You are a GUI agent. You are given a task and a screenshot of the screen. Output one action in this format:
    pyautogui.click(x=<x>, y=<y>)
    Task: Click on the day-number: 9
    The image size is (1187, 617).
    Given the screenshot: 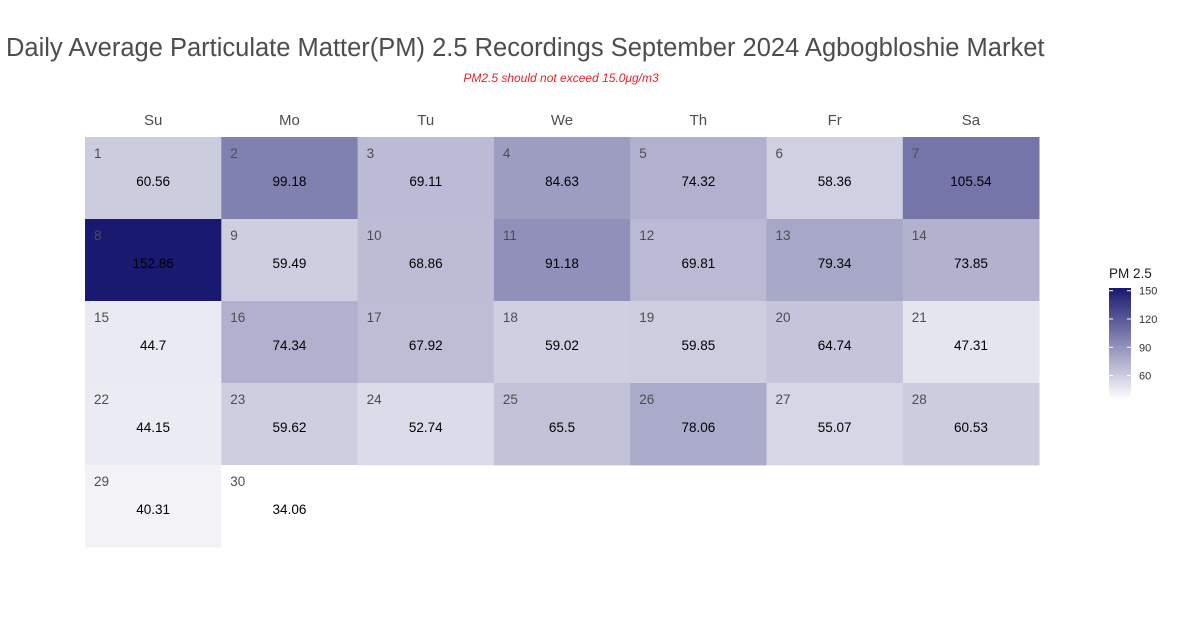 What is the action you would take?
    pyautogui.click(x=234, y=235)
    